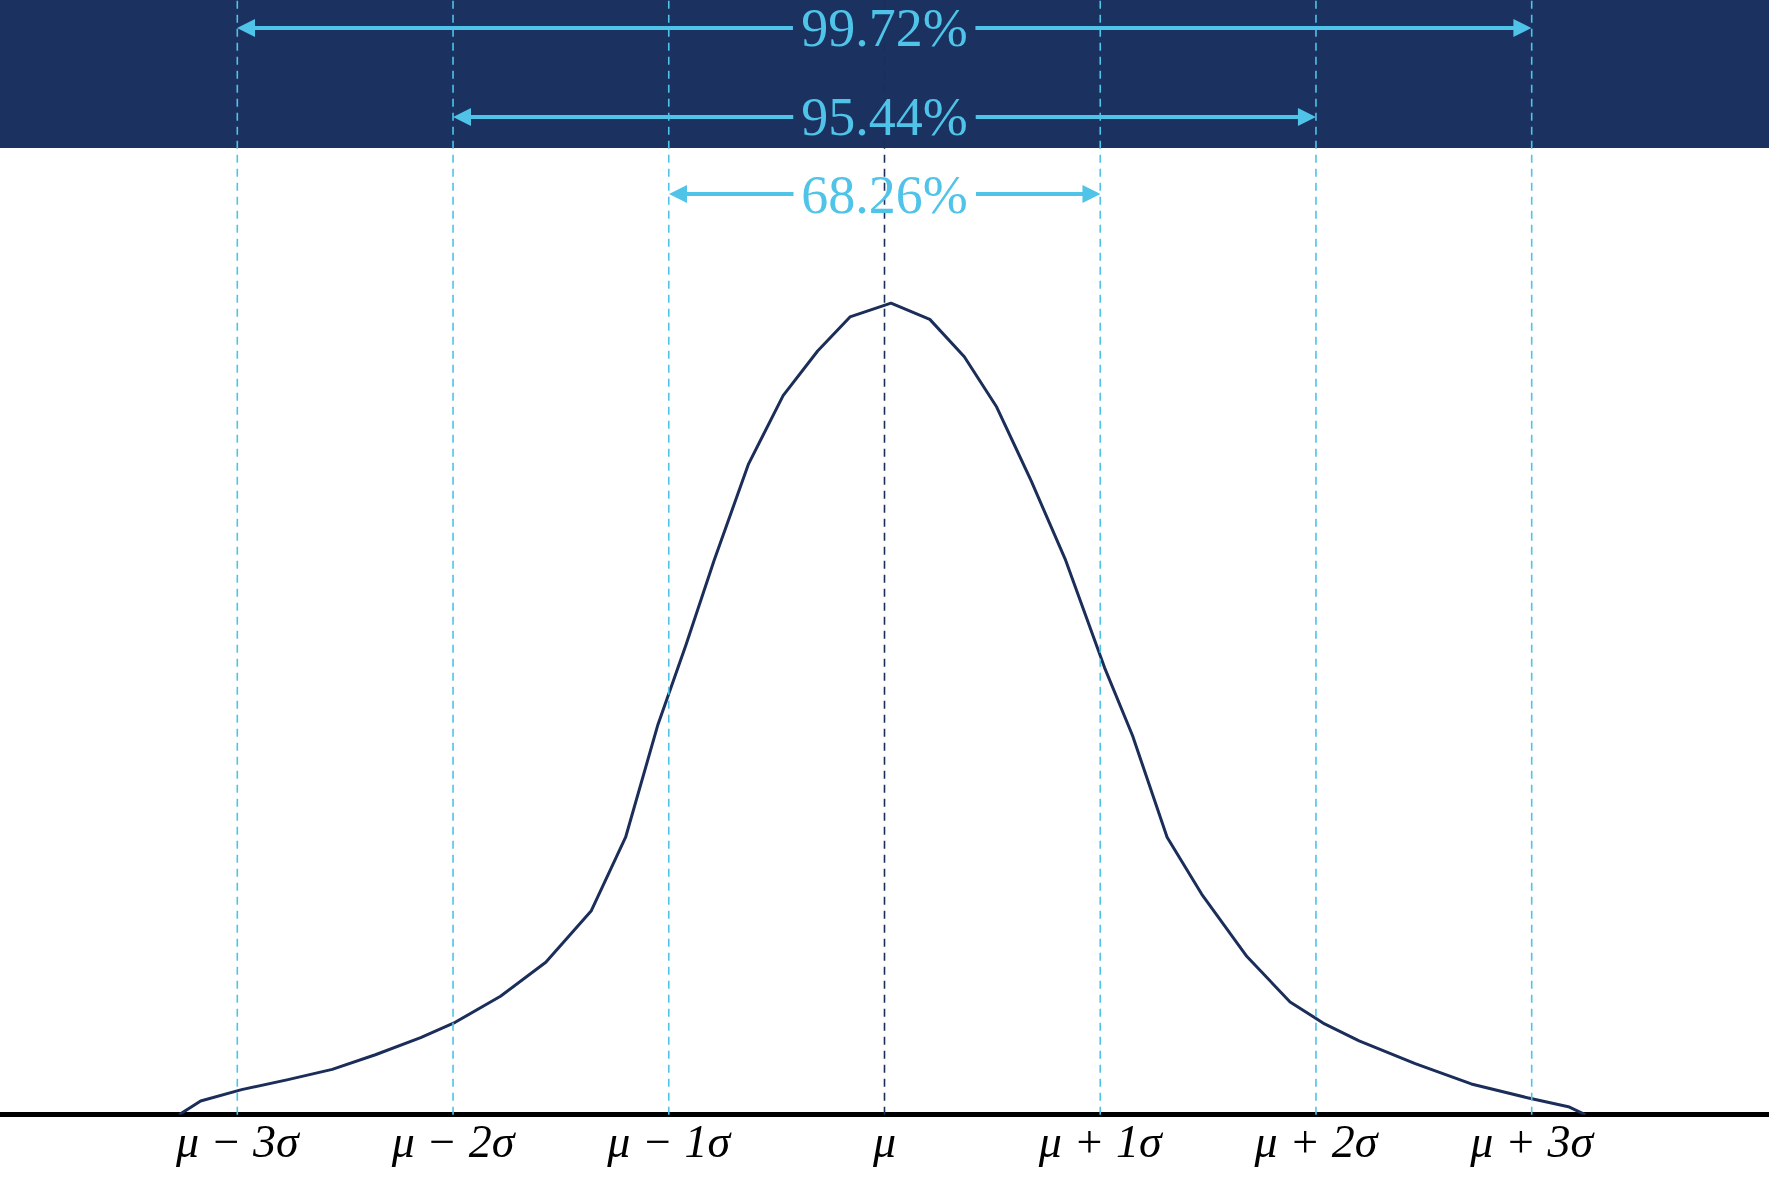 The image size is (1769, 1186). What do you see at coordinates (884, 194) in the screenshot?
I see `text: 68.26%` at bounding box center [884, 194].